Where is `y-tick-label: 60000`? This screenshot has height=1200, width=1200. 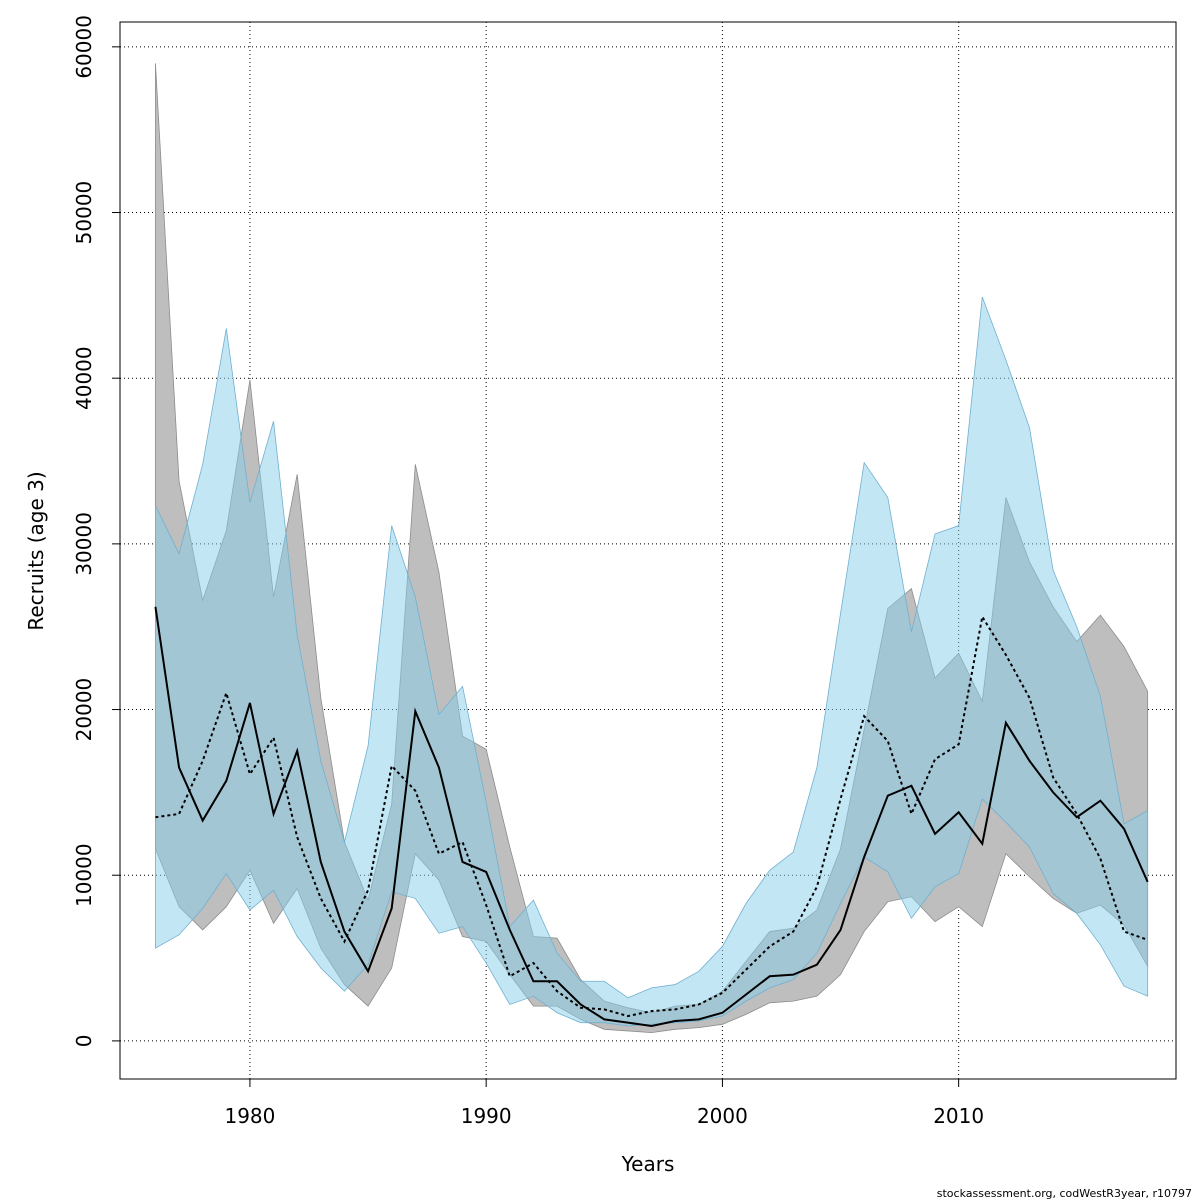 y-tick-label: 60000 is located at coordinates (84, 47).